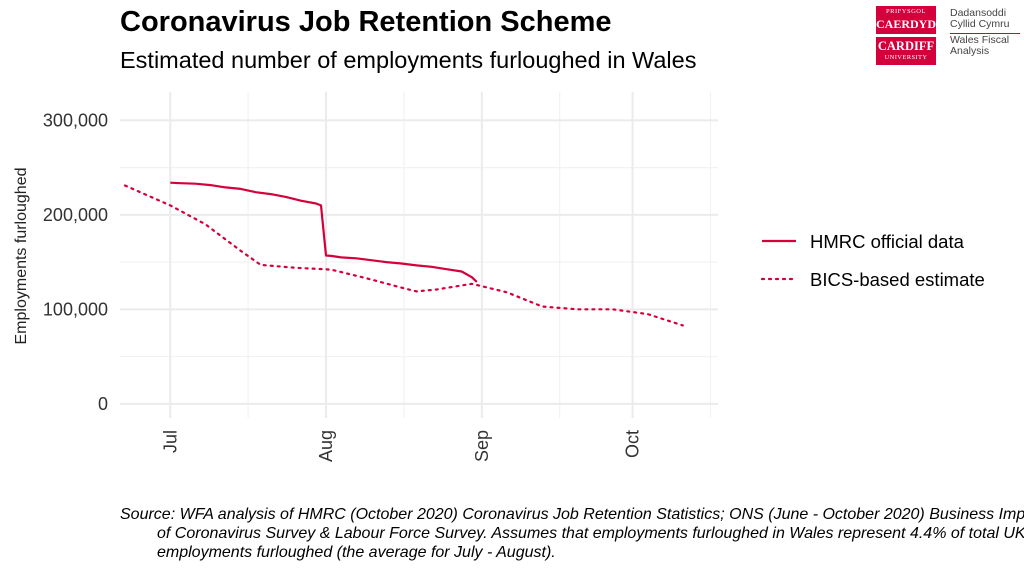 The height and width of the screenshot is (576, 1024). I want to click on legend: HMRC official data BICS-based estimate, so click(872, 260).